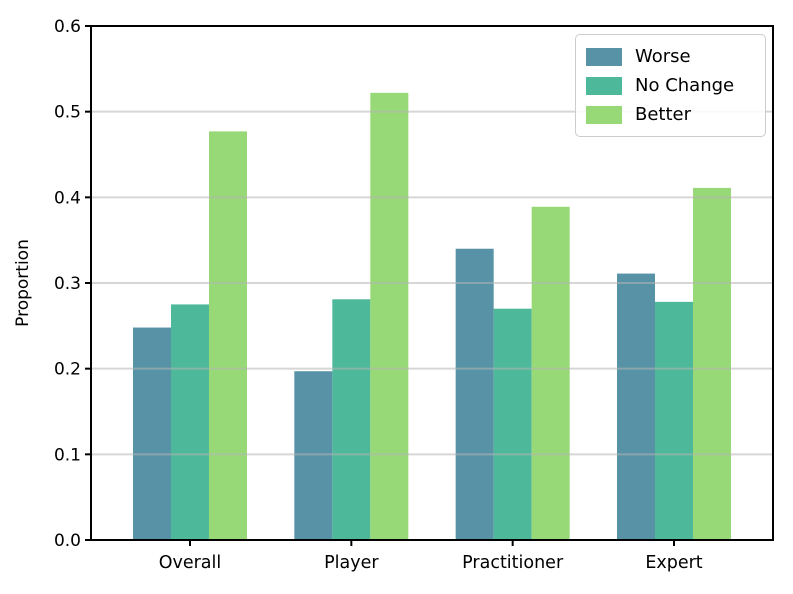 The image size is (793, 594). I want to click on bar-no-change-overall, so click(190, 422).